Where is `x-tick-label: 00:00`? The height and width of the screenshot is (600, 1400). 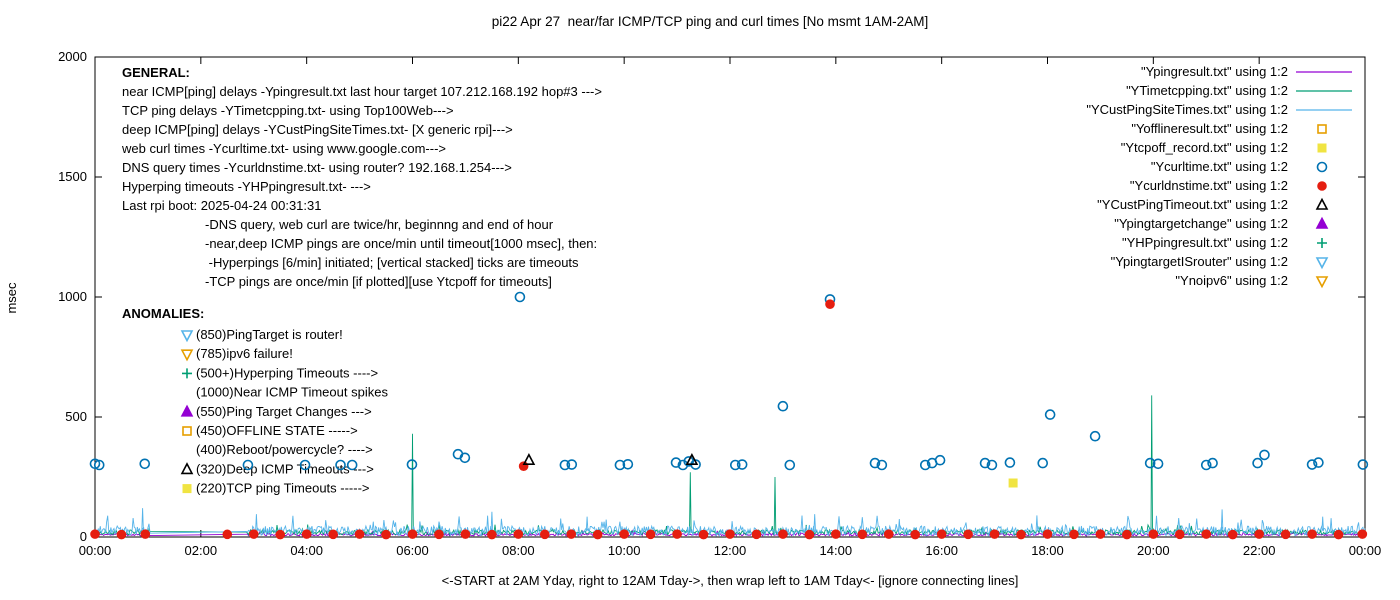 x-tick-label: 00:00 is located at coordinates (95, 550).